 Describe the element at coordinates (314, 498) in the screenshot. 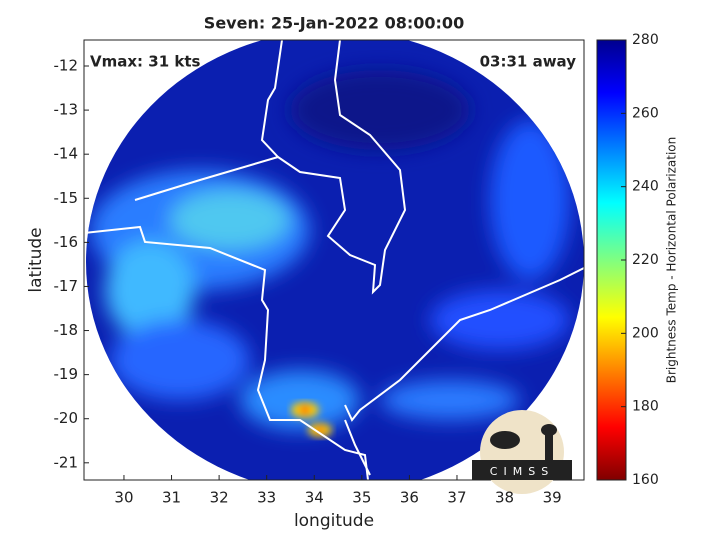

I see `x-tick-label: 34` at that location.